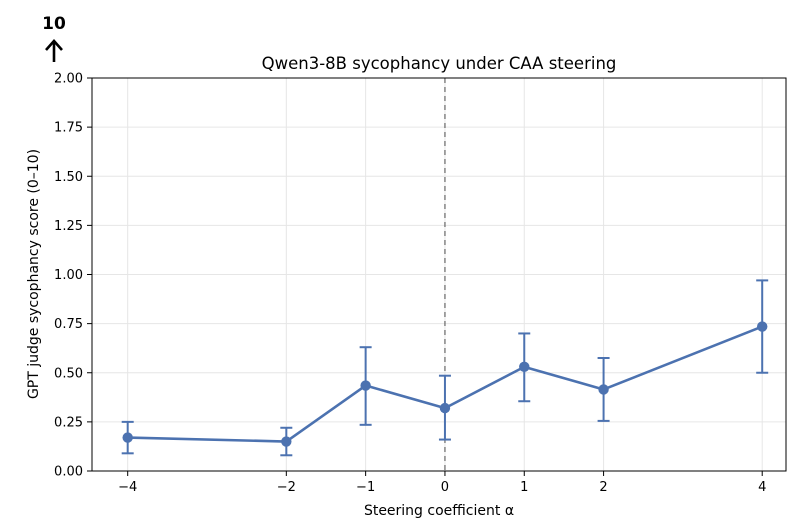 The image size is (804, 526). I want to click on y-tick-label: 1.75, so click(68, 128).